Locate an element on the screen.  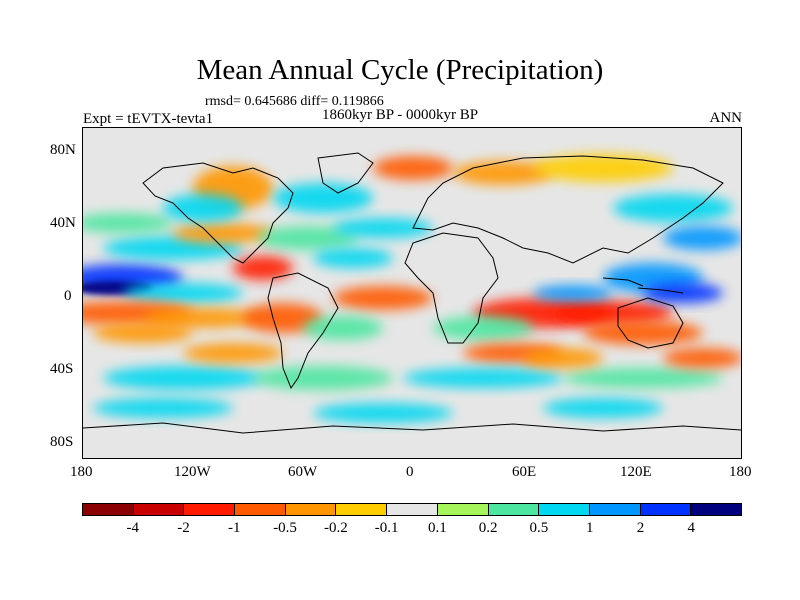
colorbar-label: 0.5 is located at coordinates (539, 528).